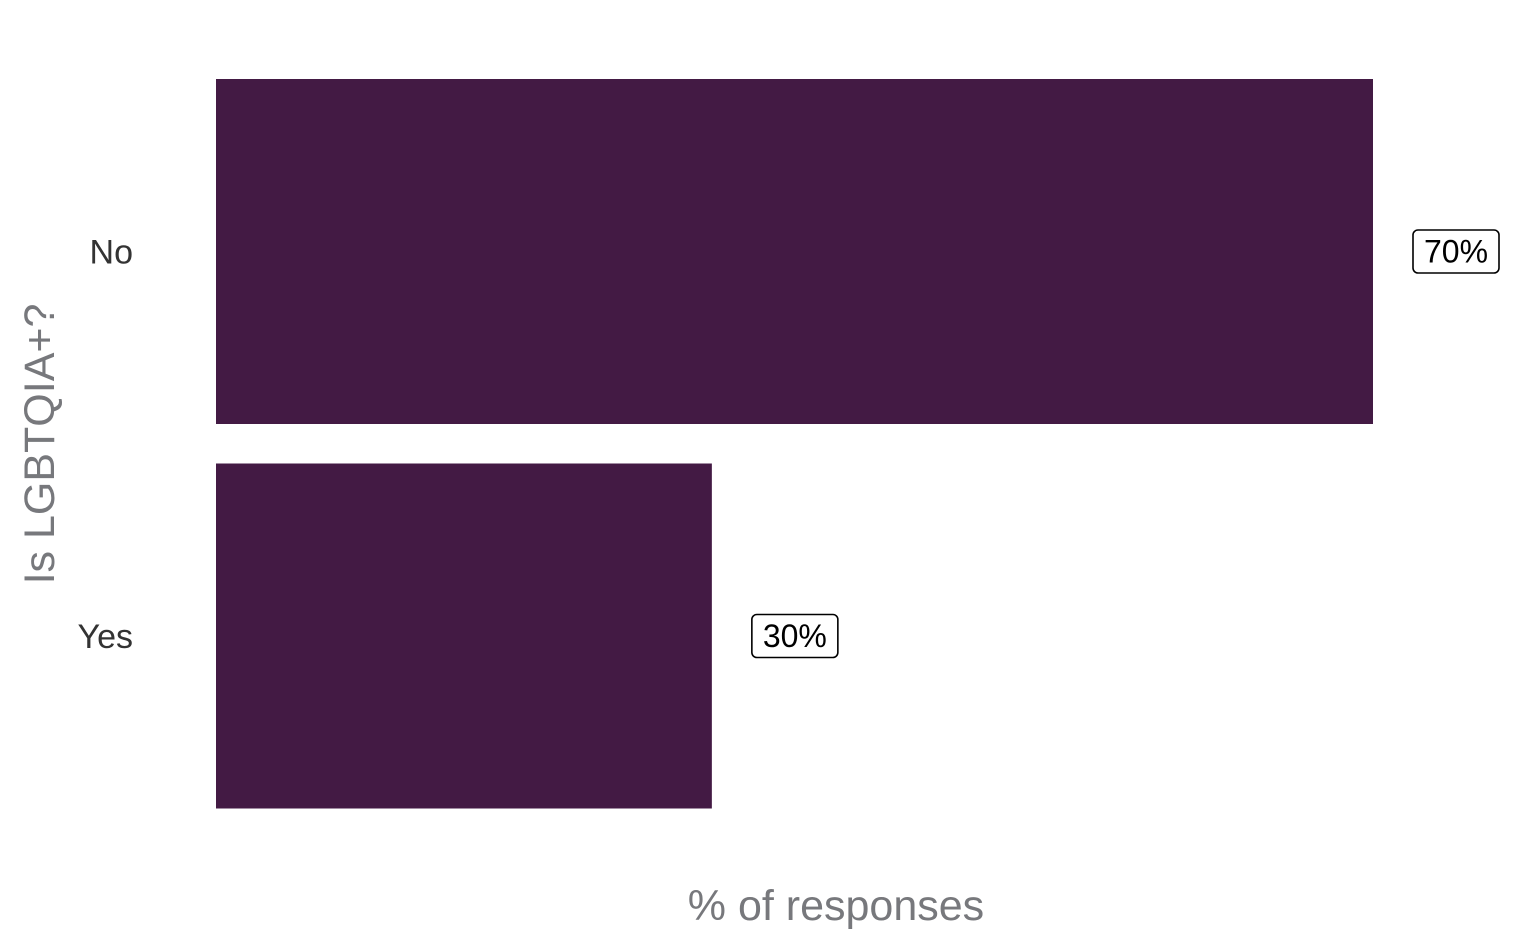  I want to click on data-label-text: 30%, so click(795, 636).